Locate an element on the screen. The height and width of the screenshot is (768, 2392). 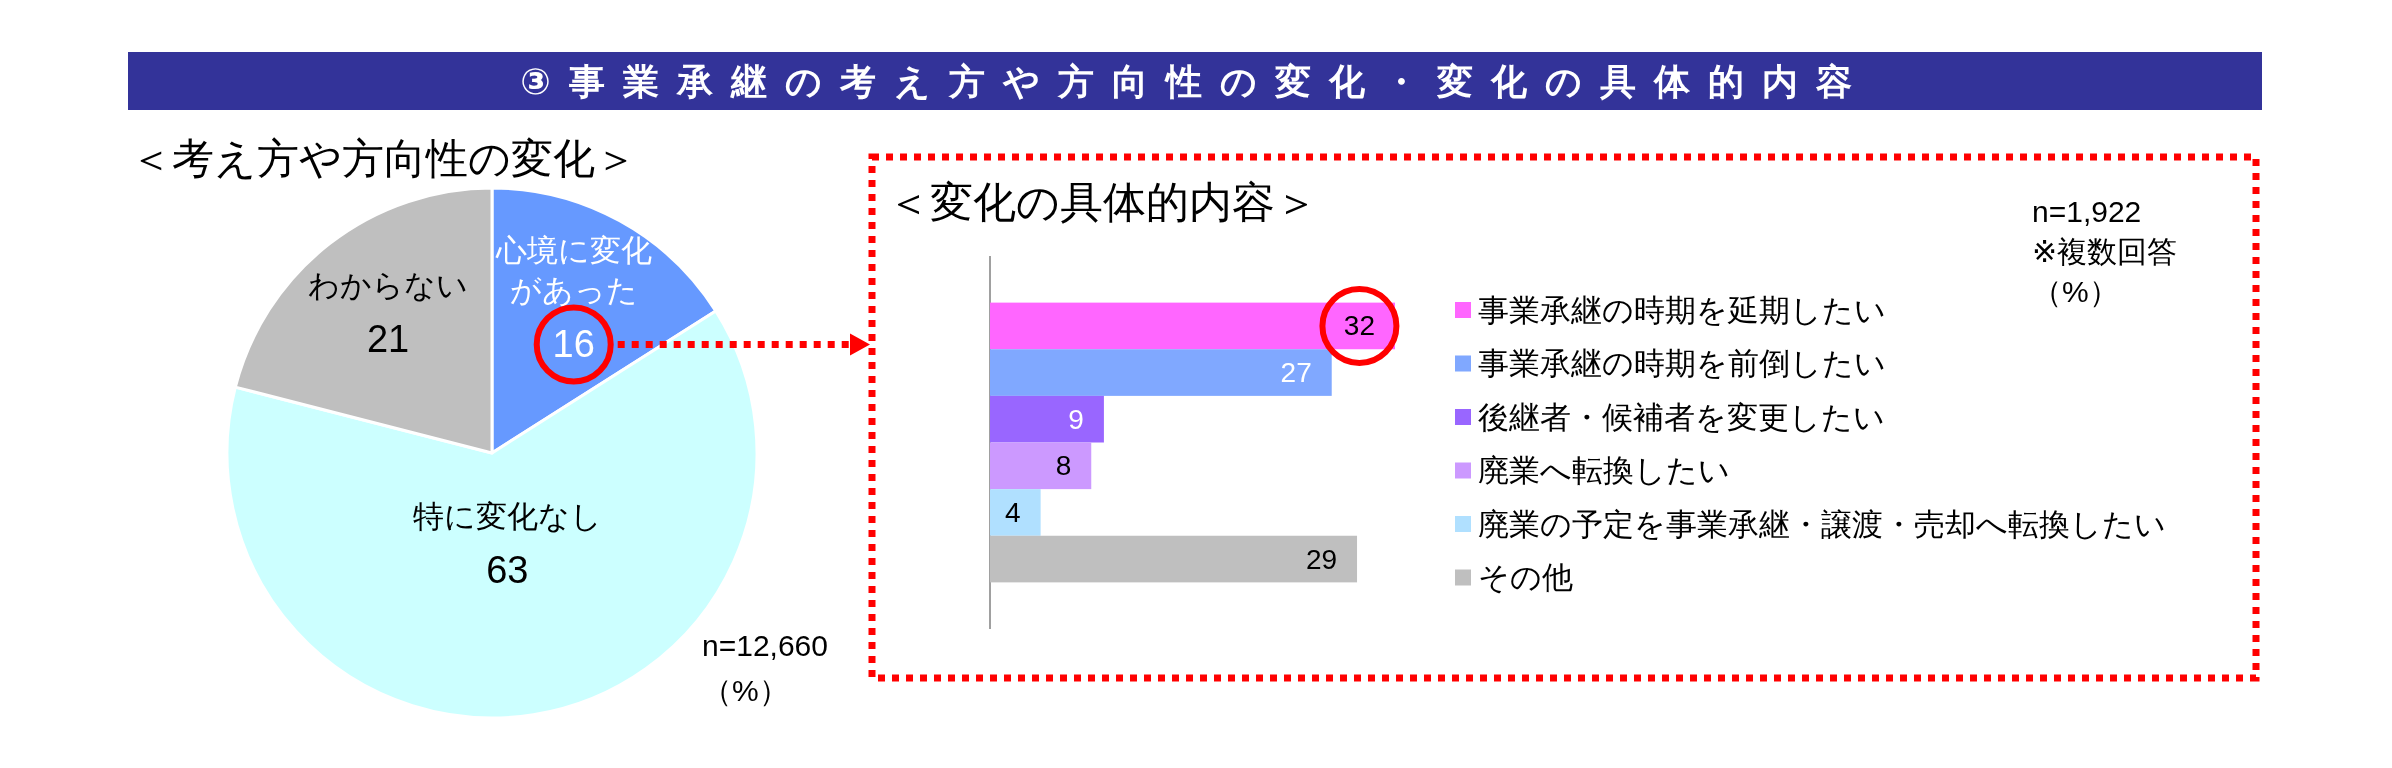
annotation: n=1,922 is located at coordinates (2087, 211).